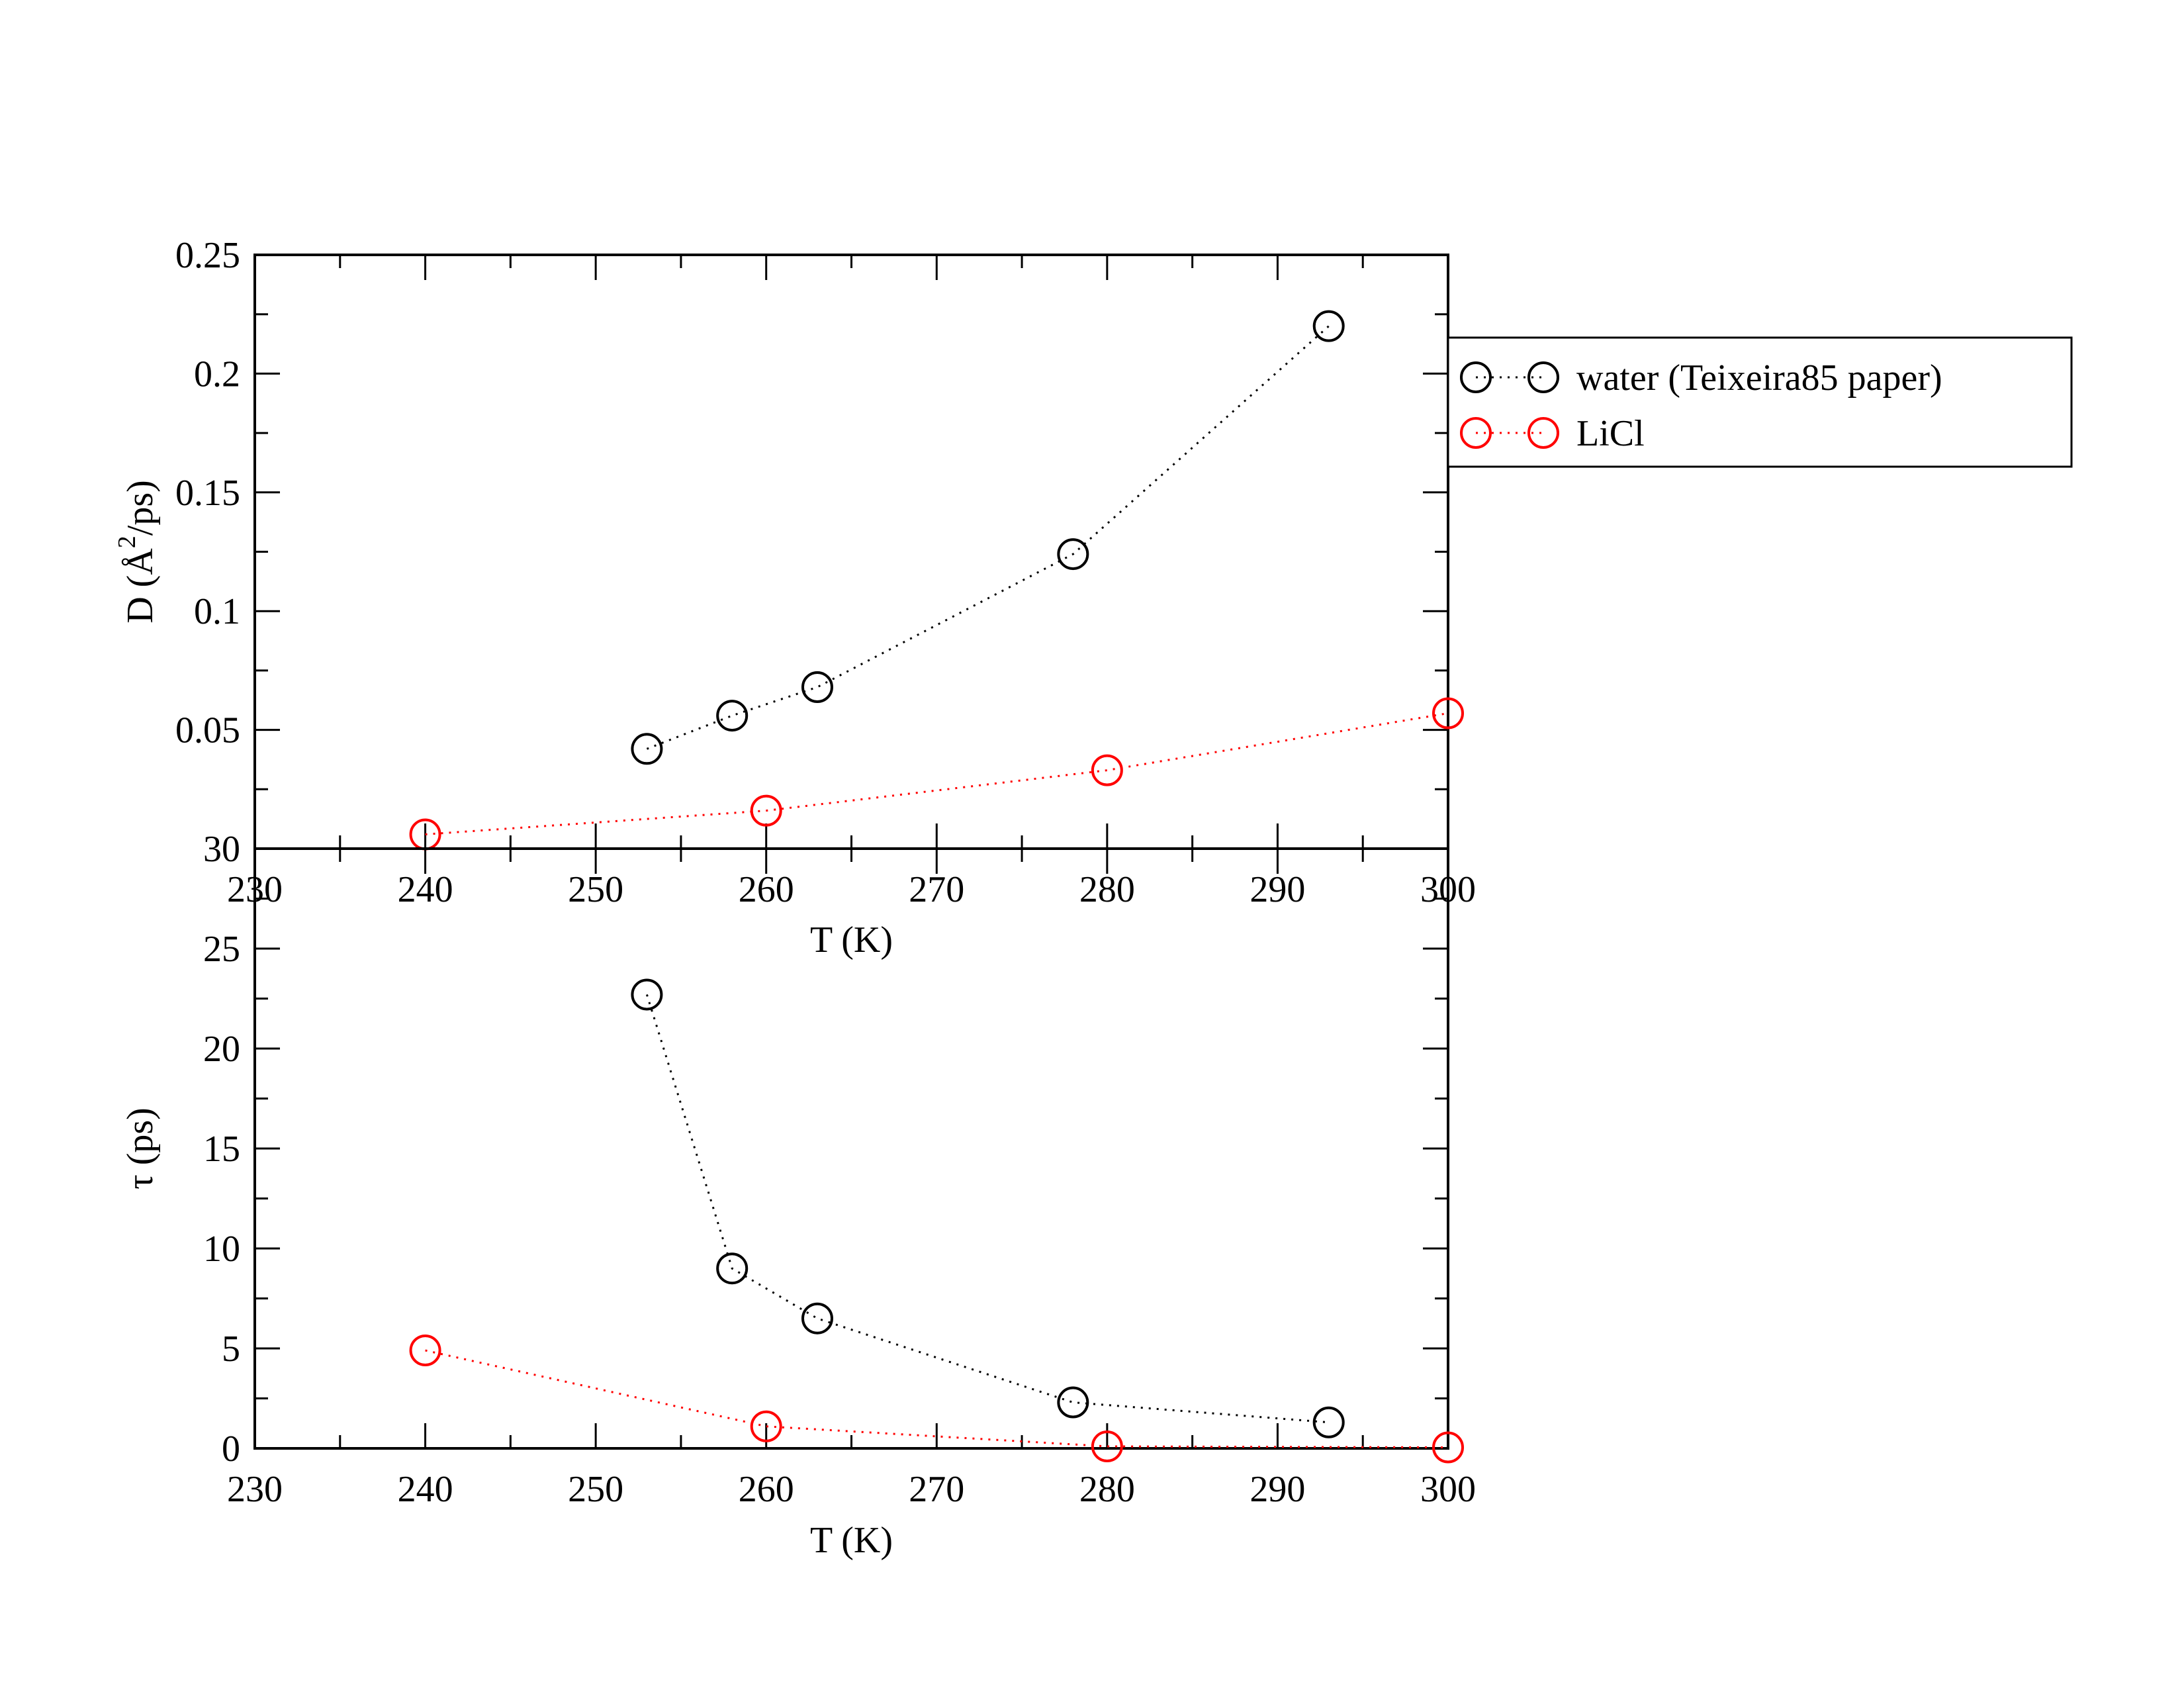 This screenshot has width=2184, height=1688. Describe the element at coordinates (221, 1149) in the screenshot. I see `y-tick-label: 15` at that location.